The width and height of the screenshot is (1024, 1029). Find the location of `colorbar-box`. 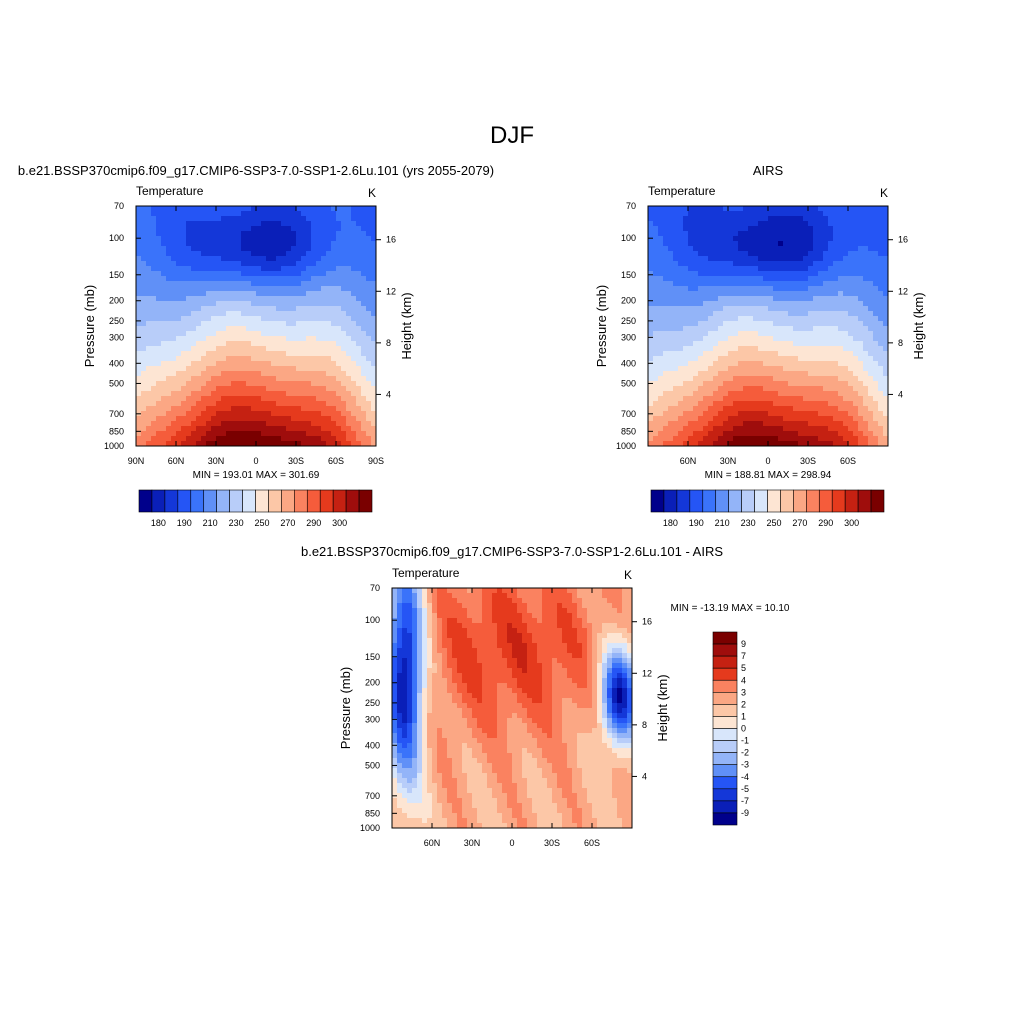

colorbar-box is located at coordinates (287, 501).